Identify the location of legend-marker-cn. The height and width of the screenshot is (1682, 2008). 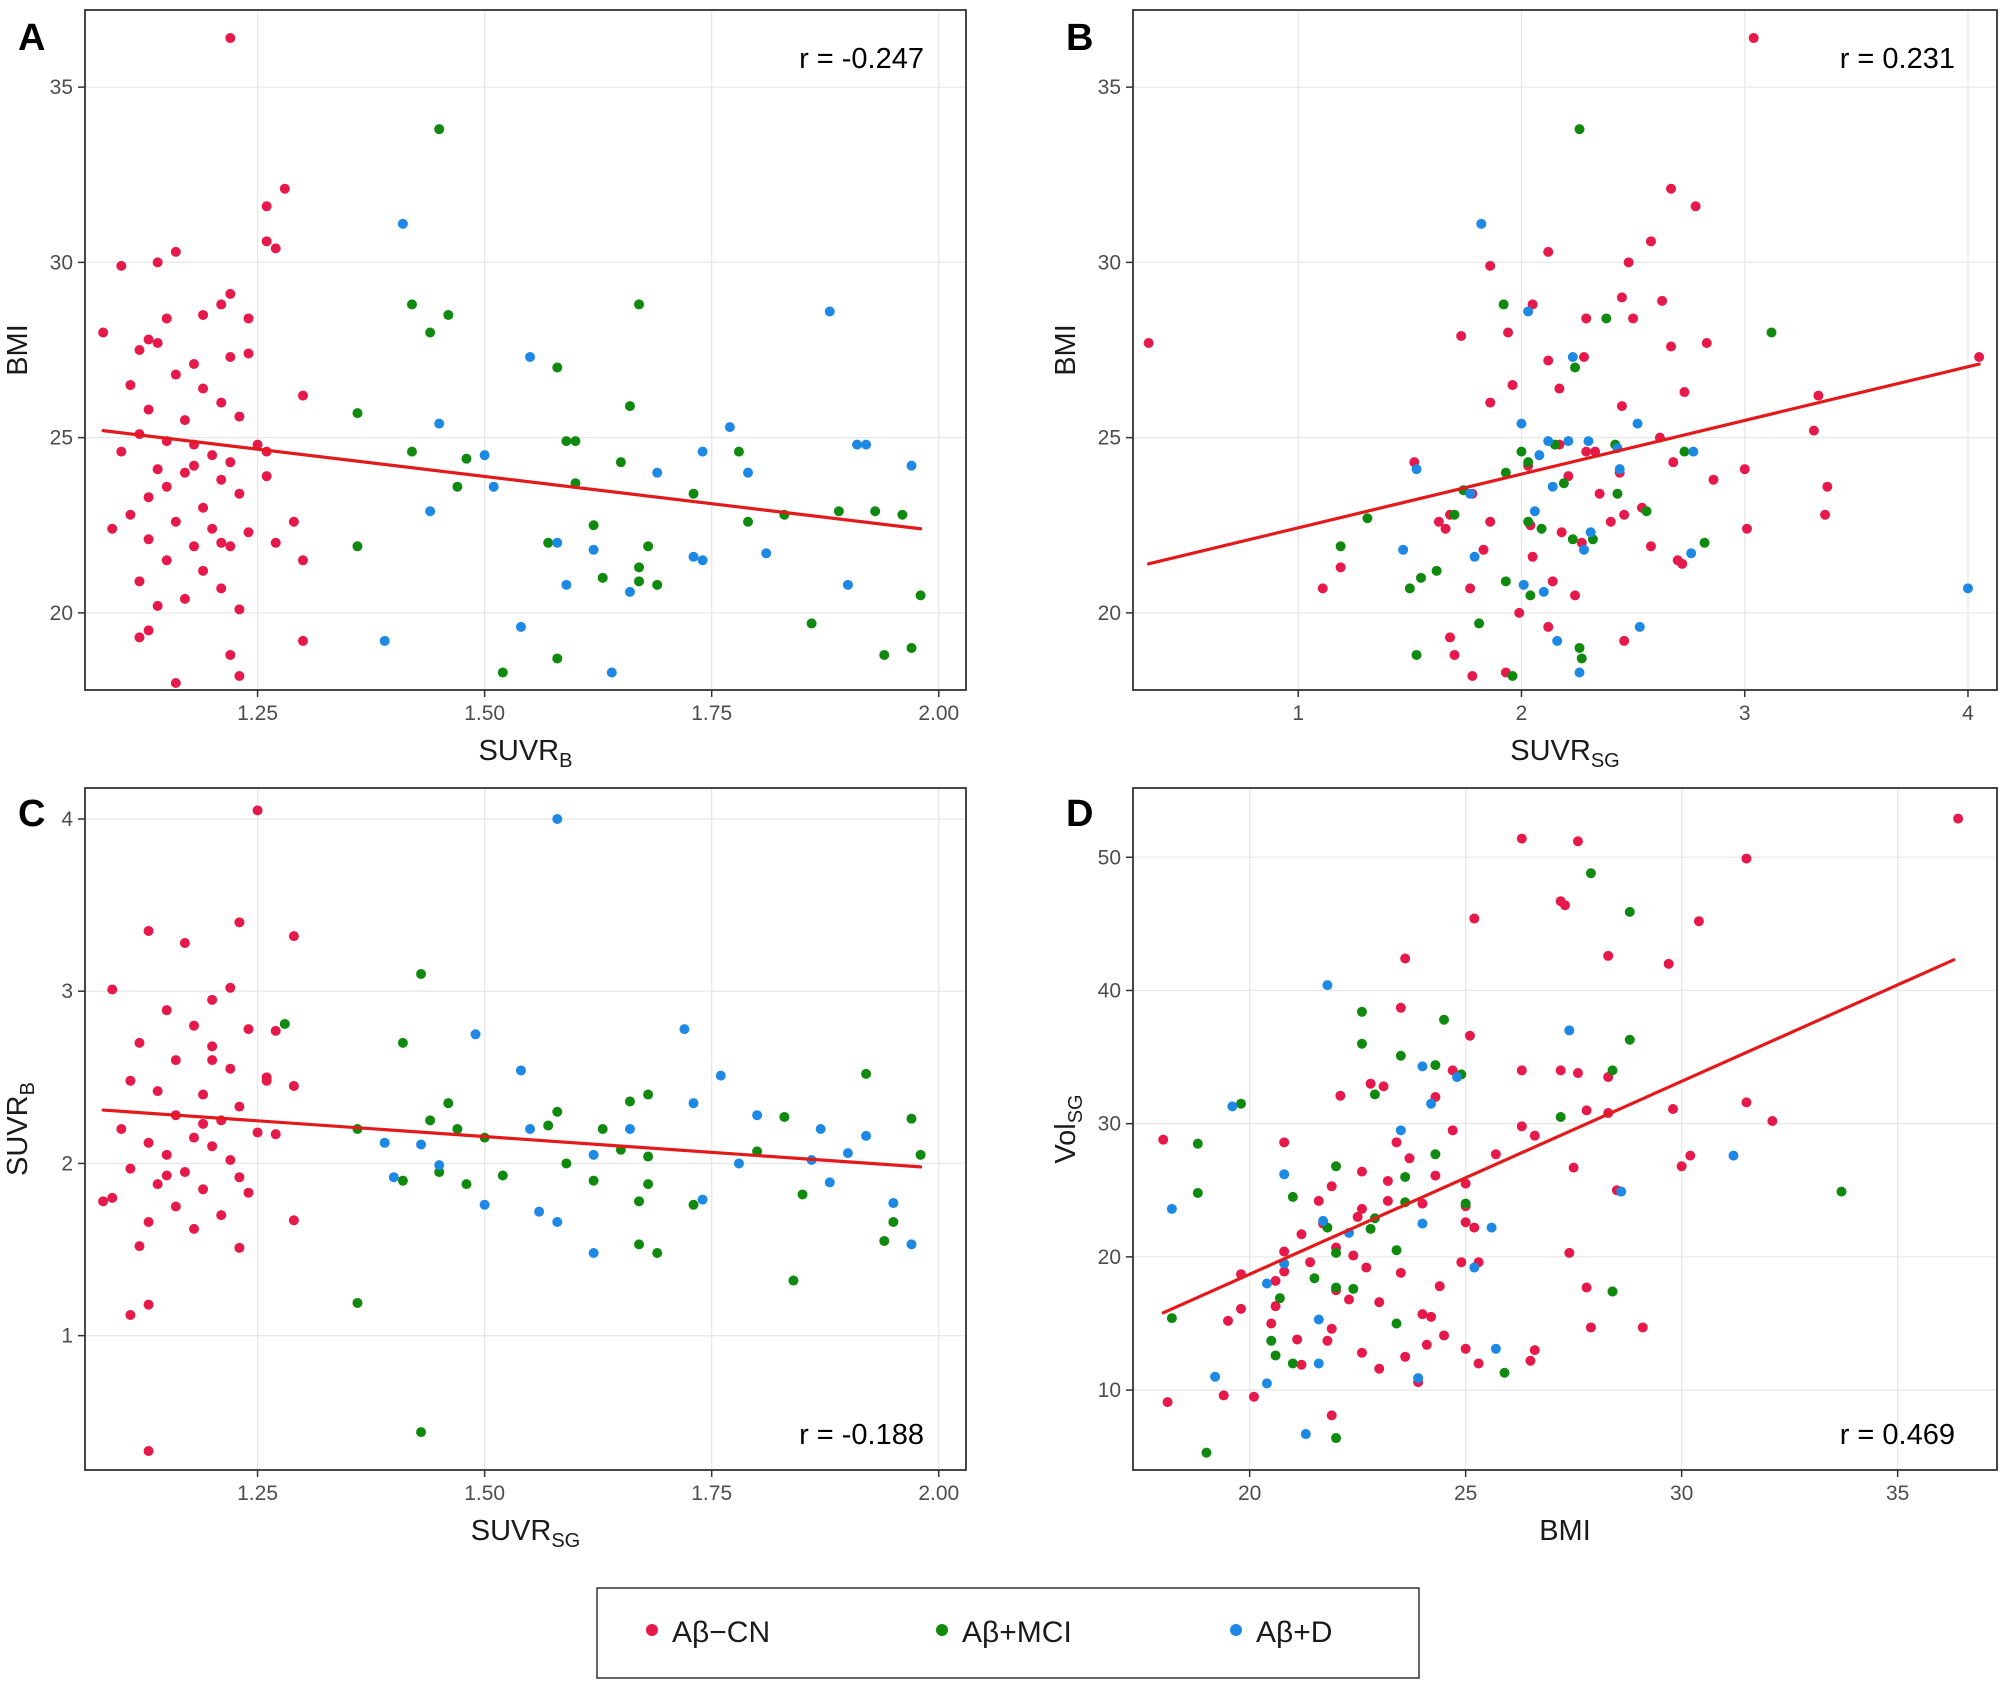
(652, 1630).